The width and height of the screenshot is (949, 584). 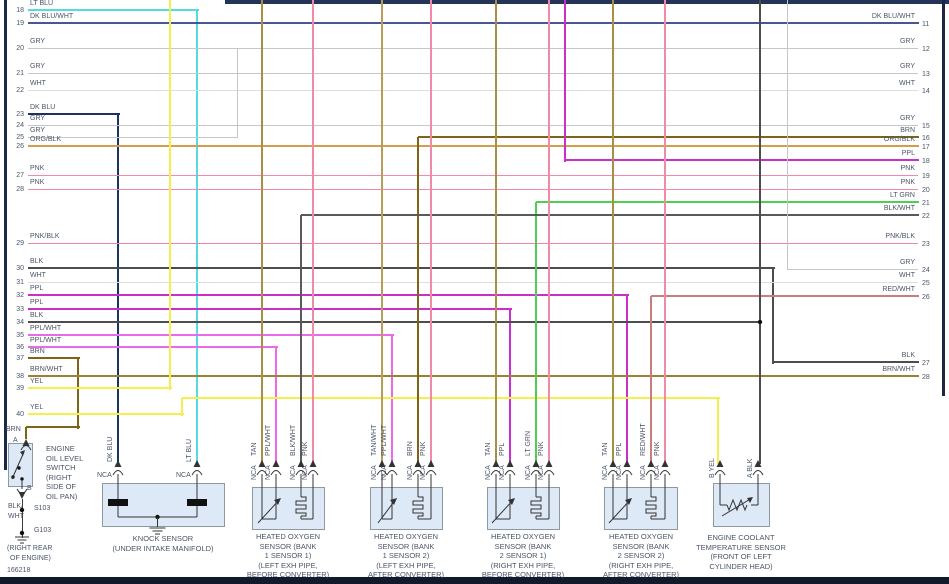 What do you see at coordinates (30, 548) in the screenshot?
I see `diagram-text: (RIGHT REAR` at bounding box center [30, 548].